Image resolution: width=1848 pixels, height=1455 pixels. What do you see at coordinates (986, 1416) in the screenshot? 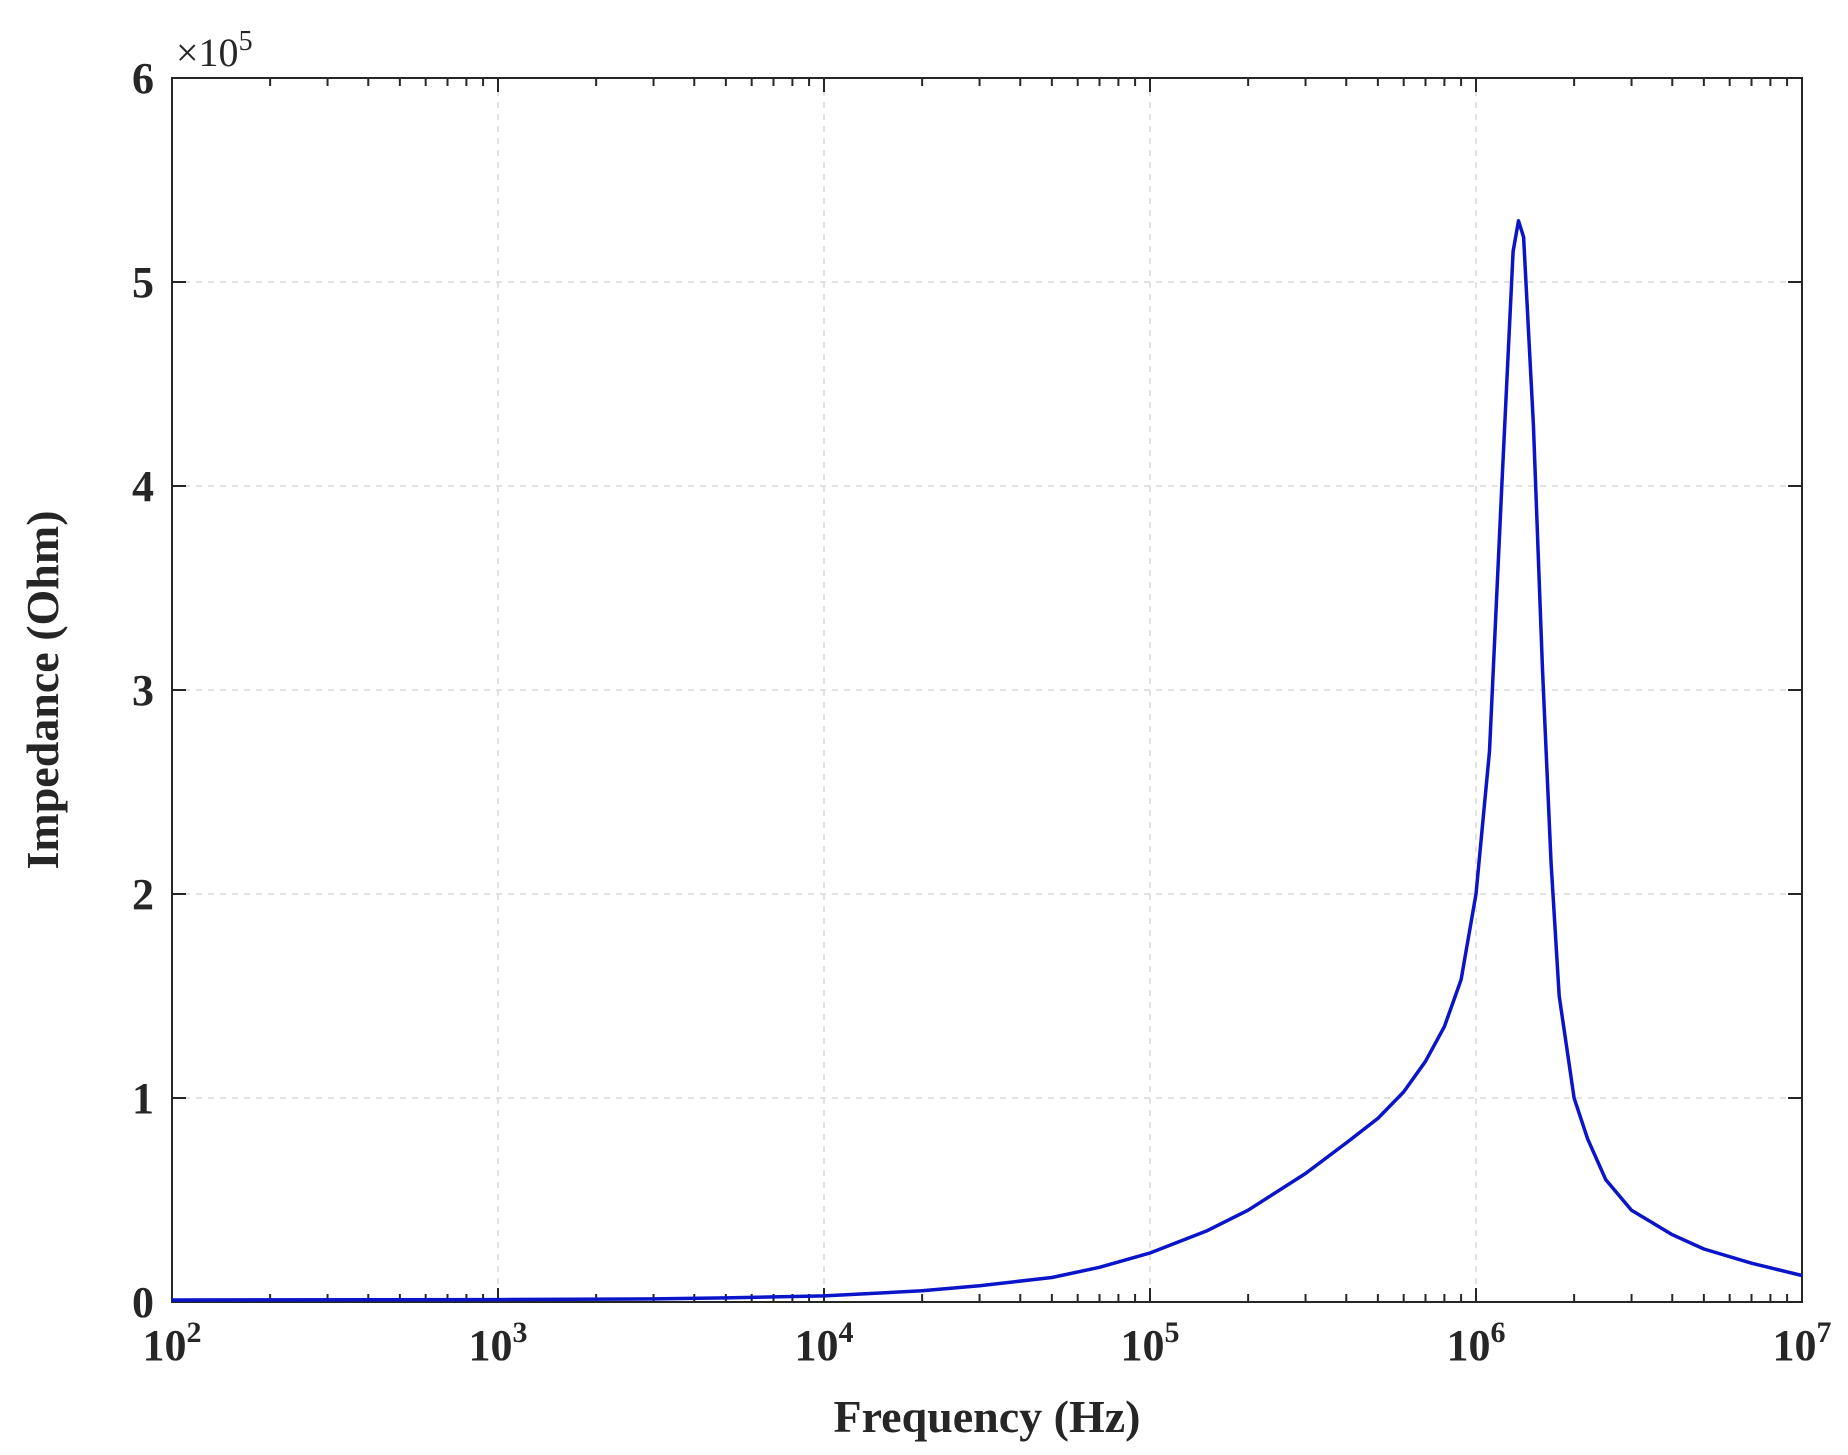
I see `x-axis-label: Frequency (Hz)` at bounding box center [986, 1416].